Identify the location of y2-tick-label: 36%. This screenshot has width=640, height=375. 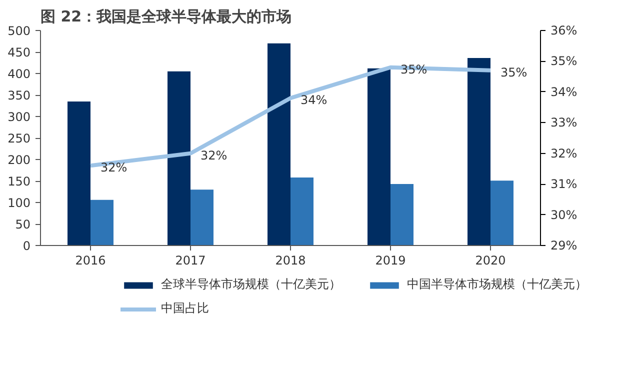
(564, 31).